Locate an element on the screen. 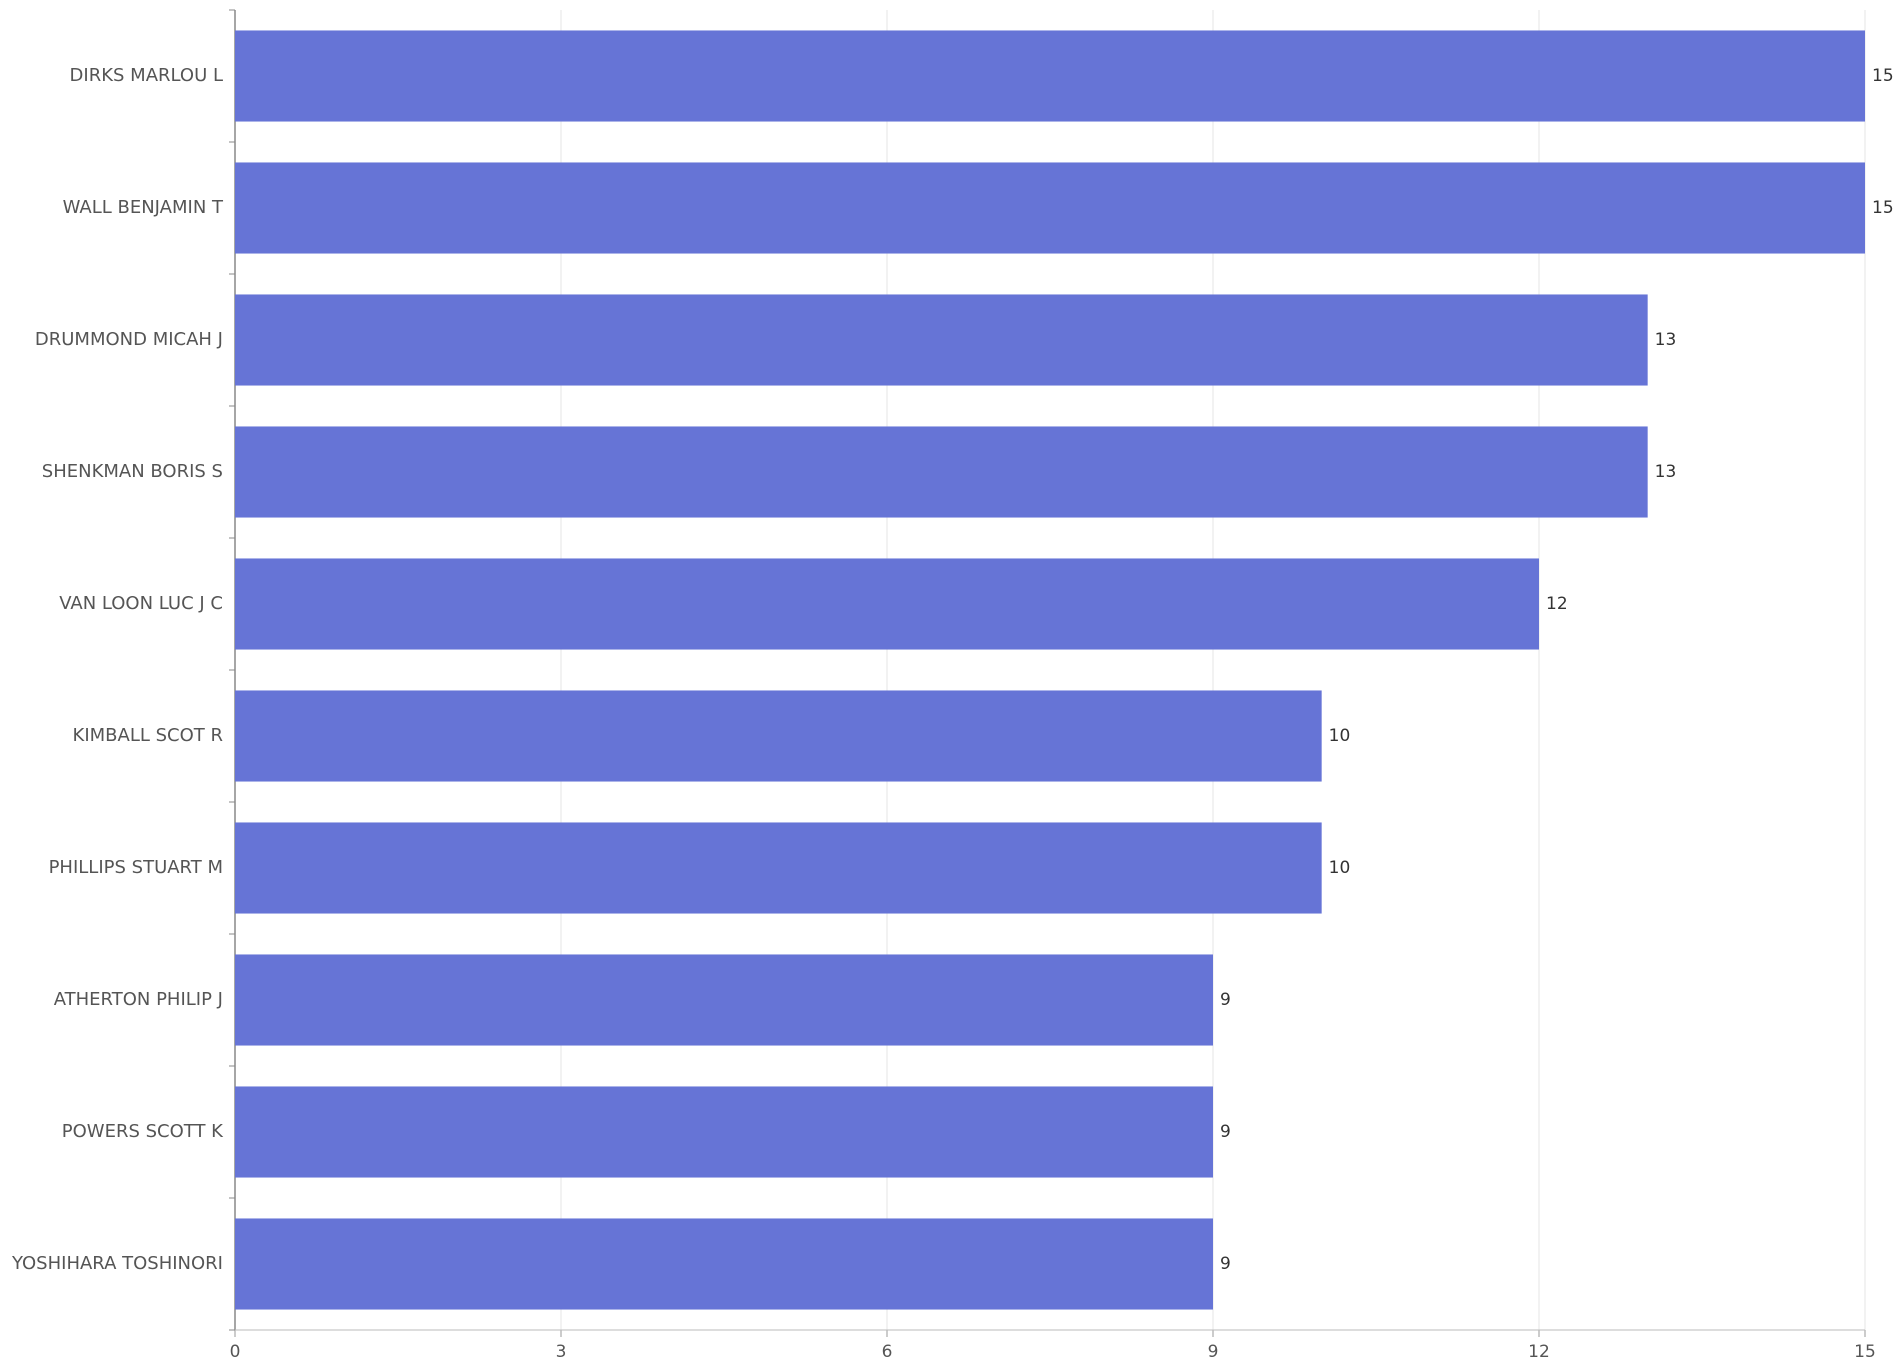 The height and width of the screenshot is (1366, 1901). y-tick-label: VAN LOON LUC J C is located at coordinates (141, 603).